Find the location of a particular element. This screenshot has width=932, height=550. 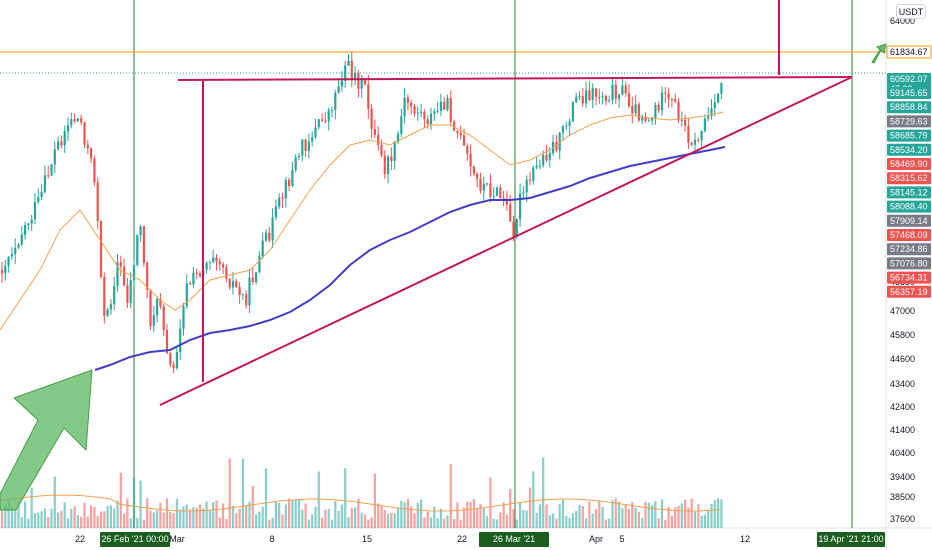

time-tick-label: 15 is located at coordinates (367, 539).